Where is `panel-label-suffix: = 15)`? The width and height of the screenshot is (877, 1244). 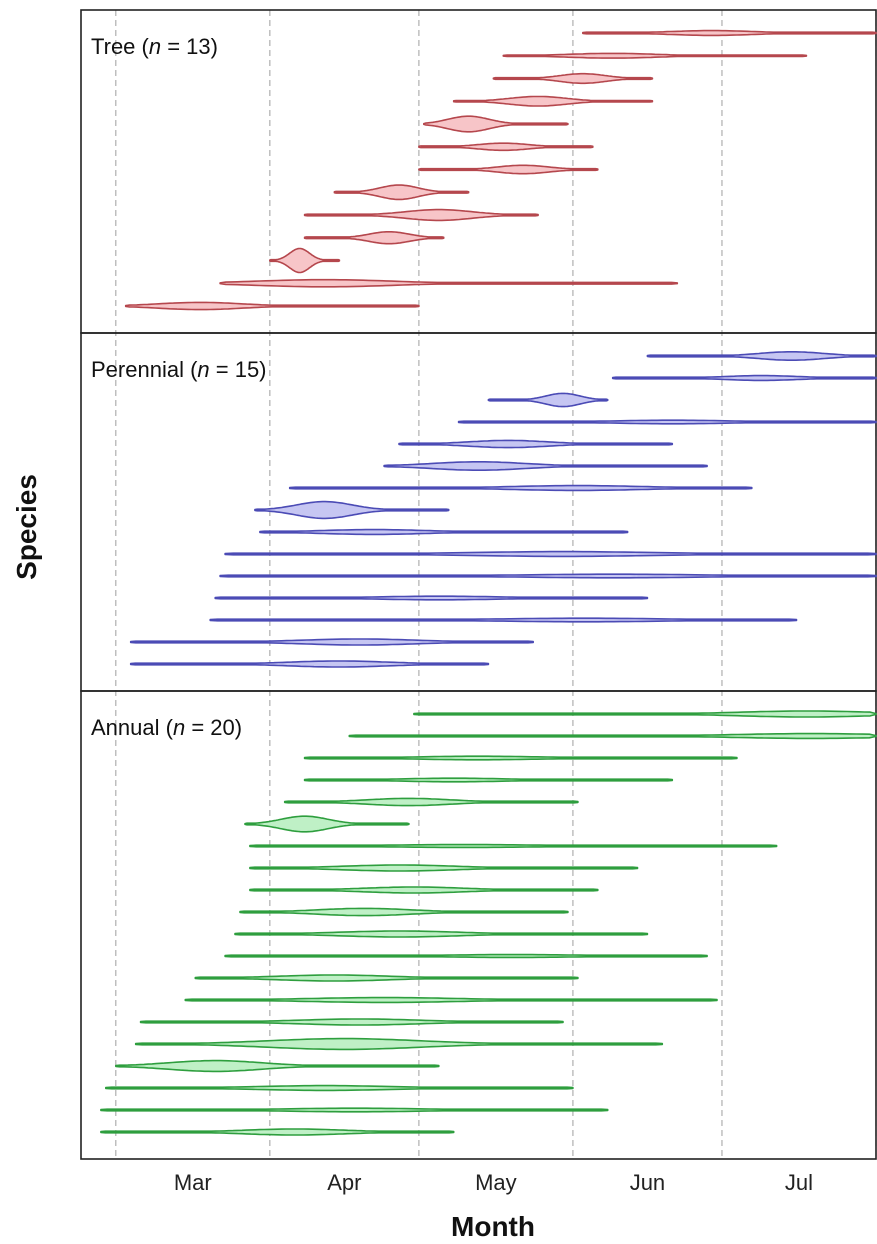
panel-label-suffix: = 15) is located at coordinates (238, 369).